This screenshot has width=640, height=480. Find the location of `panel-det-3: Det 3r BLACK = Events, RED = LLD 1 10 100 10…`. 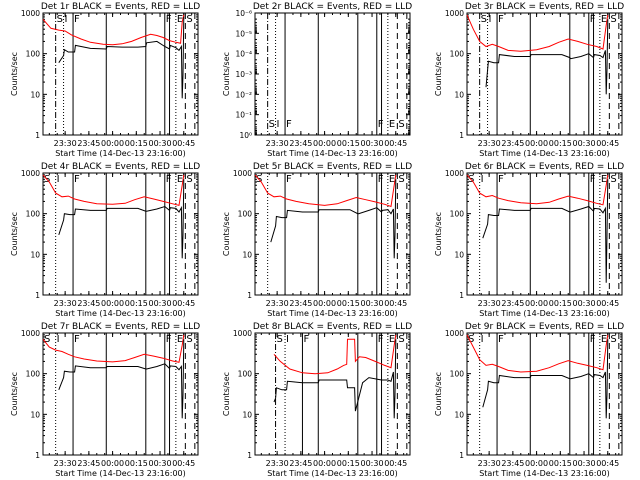

panel-det-3: Det 3r BLACK = Events, RED = LLD 1 10 100 10… is located at coordinates (529, 80).